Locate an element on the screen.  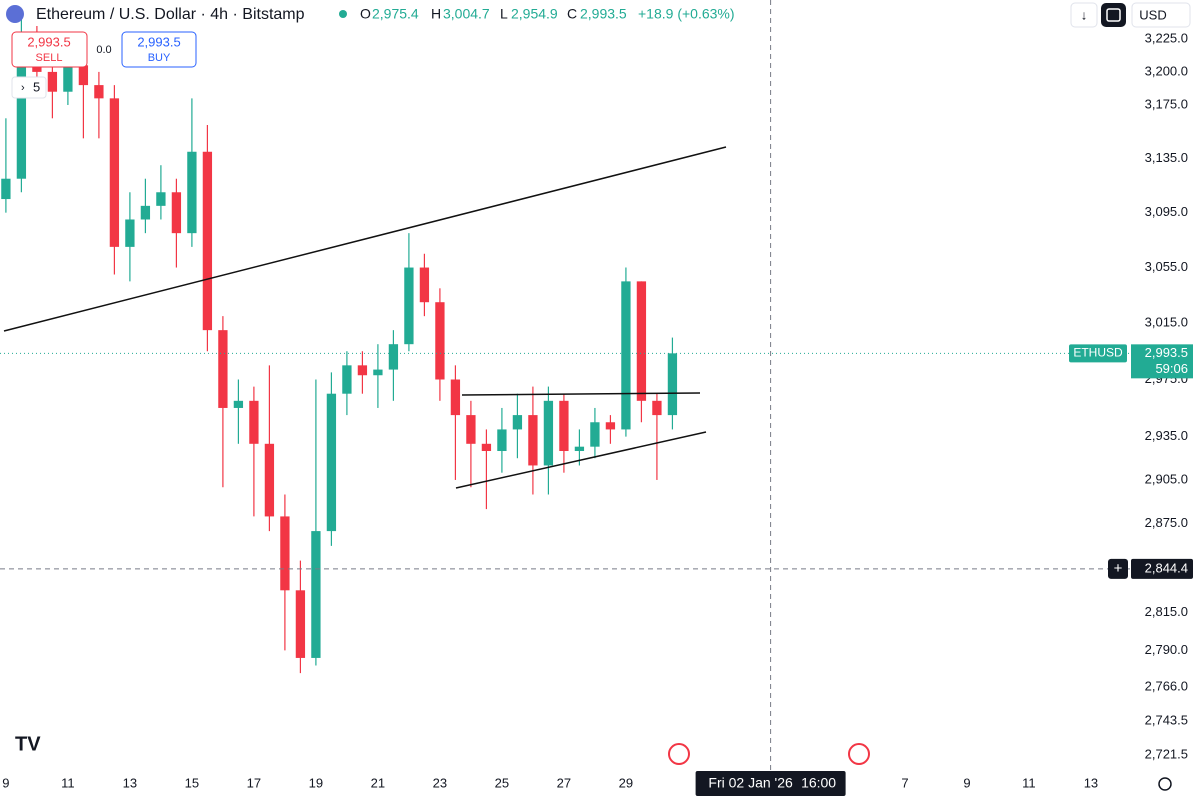
download-icon: ↓ is located at coordinates (1084, 14).